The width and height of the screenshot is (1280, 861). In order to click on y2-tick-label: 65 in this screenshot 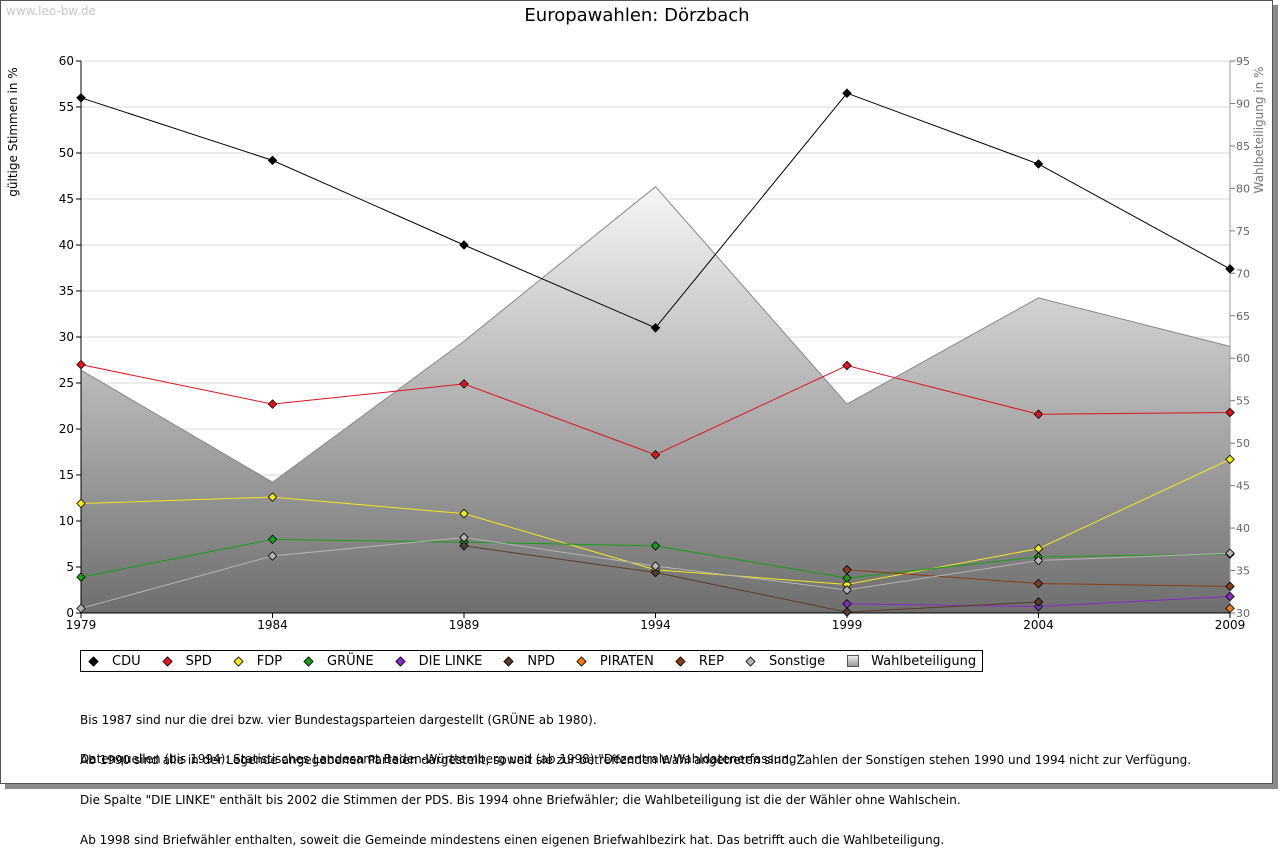, I will do `click(1243, 316)`.